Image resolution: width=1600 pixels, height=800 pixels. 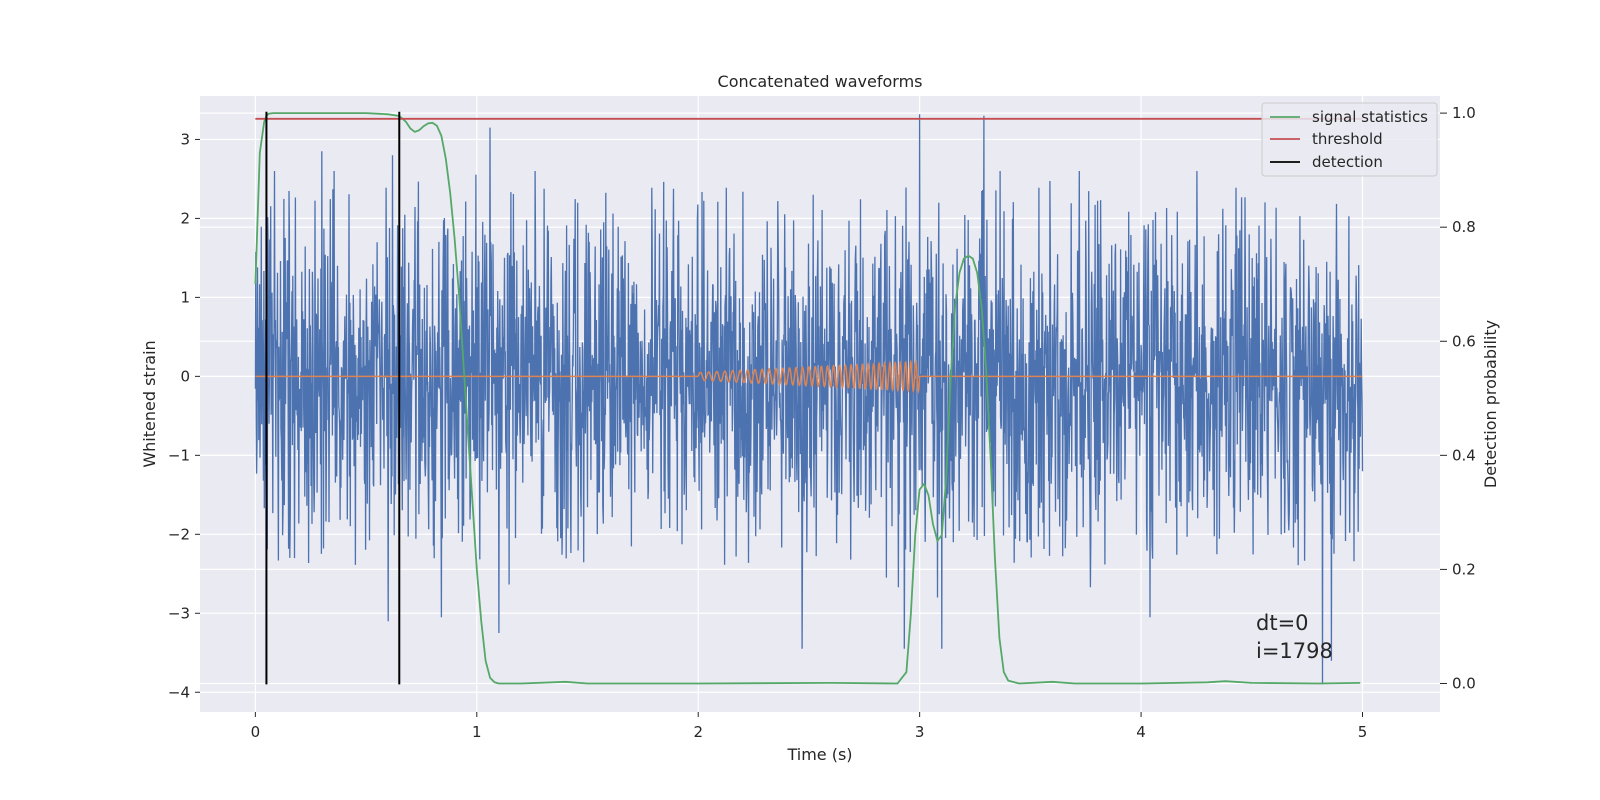 What do you see at coordinates (1464, 569) in the screenshot?
I see `y2-tick-label-1: 0.2` at bounding box center [1464, 569].